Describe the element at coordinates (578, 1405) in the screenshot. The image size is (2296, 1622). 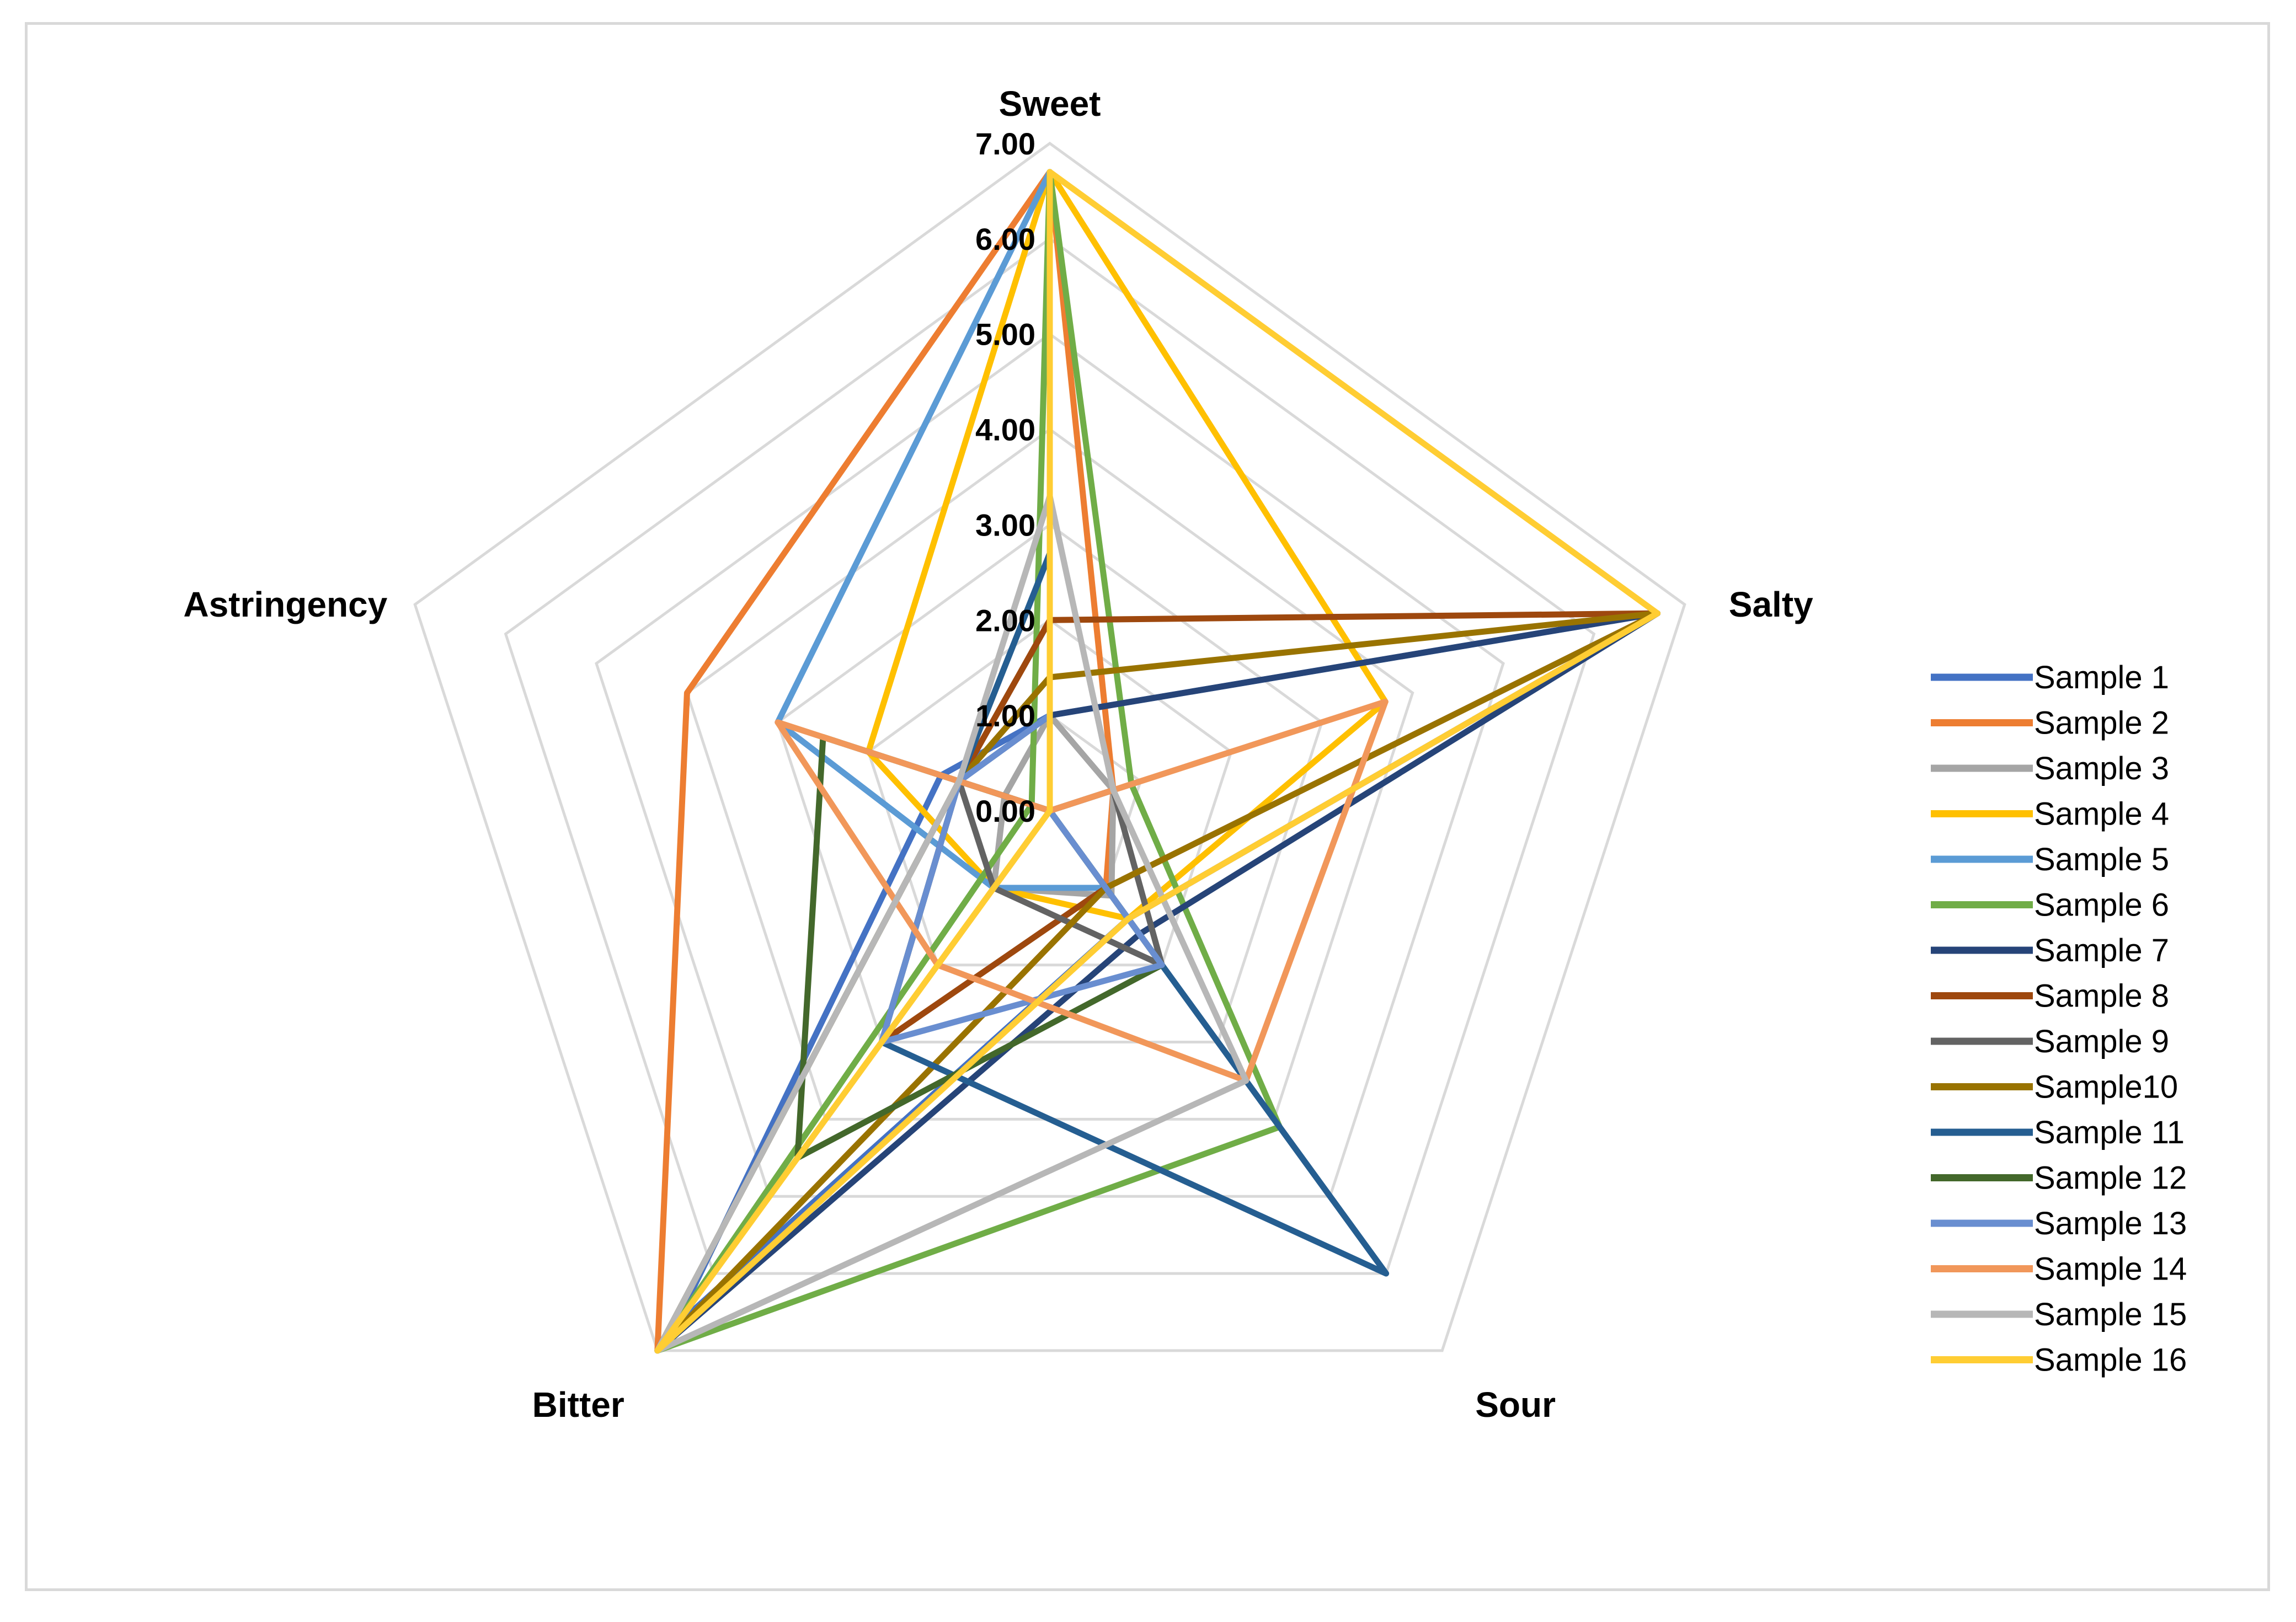
I see `axis-label-bitter: Bitter` at that location.